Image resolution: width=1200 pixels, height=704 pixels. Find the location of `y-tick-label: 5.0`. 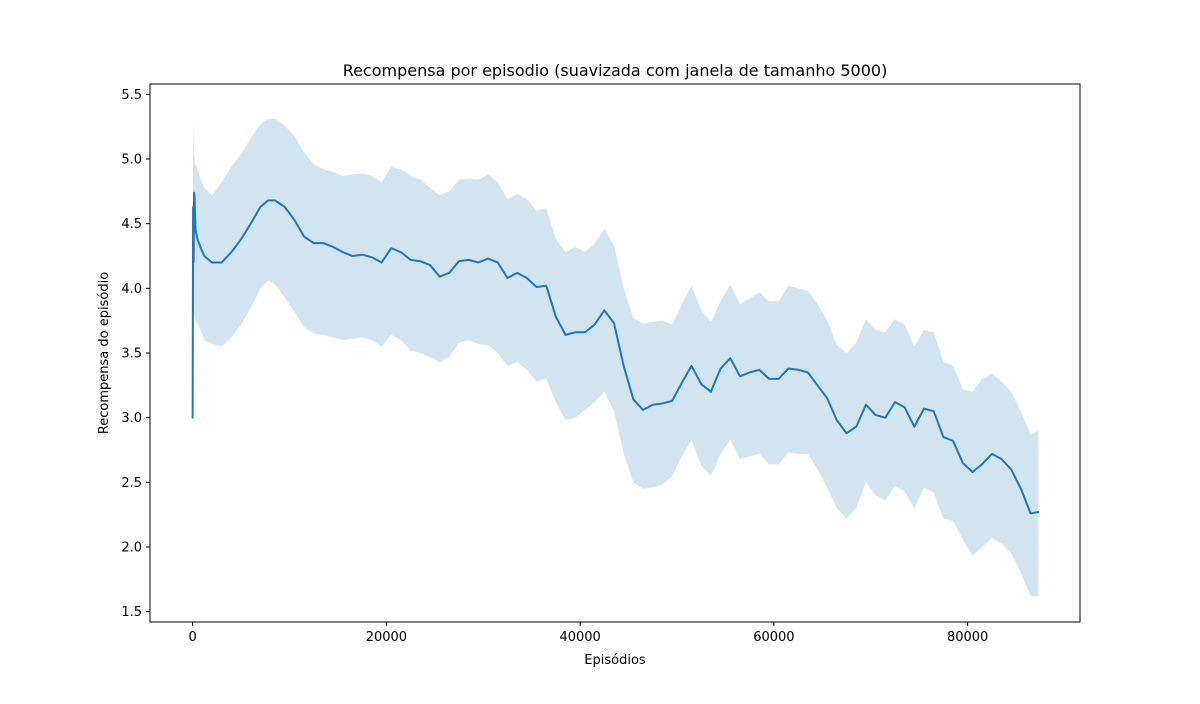

y-tick-label: 5.0 is located at coordinates (131, 160).